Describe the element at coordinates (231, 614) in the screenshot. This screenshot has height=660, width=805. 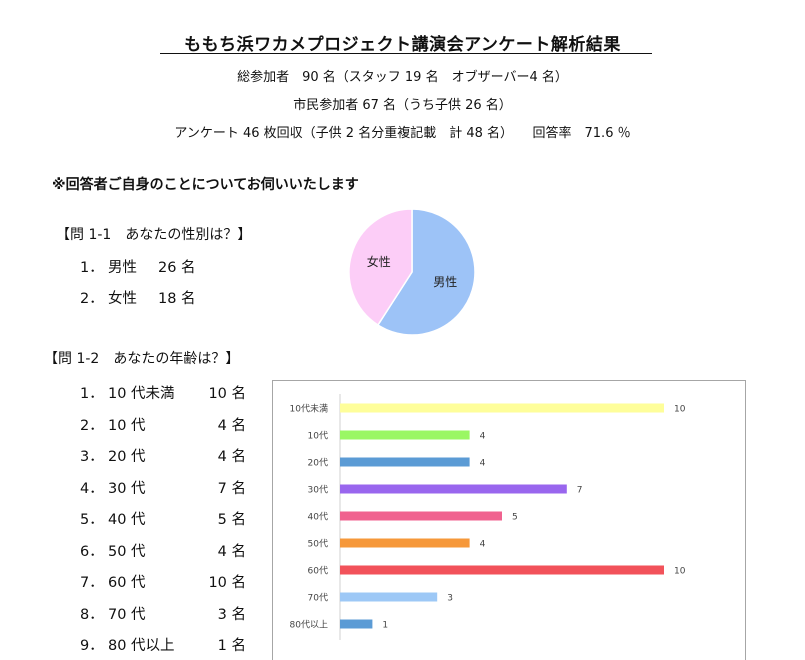
I see `answer-count: 3 名` at that location.